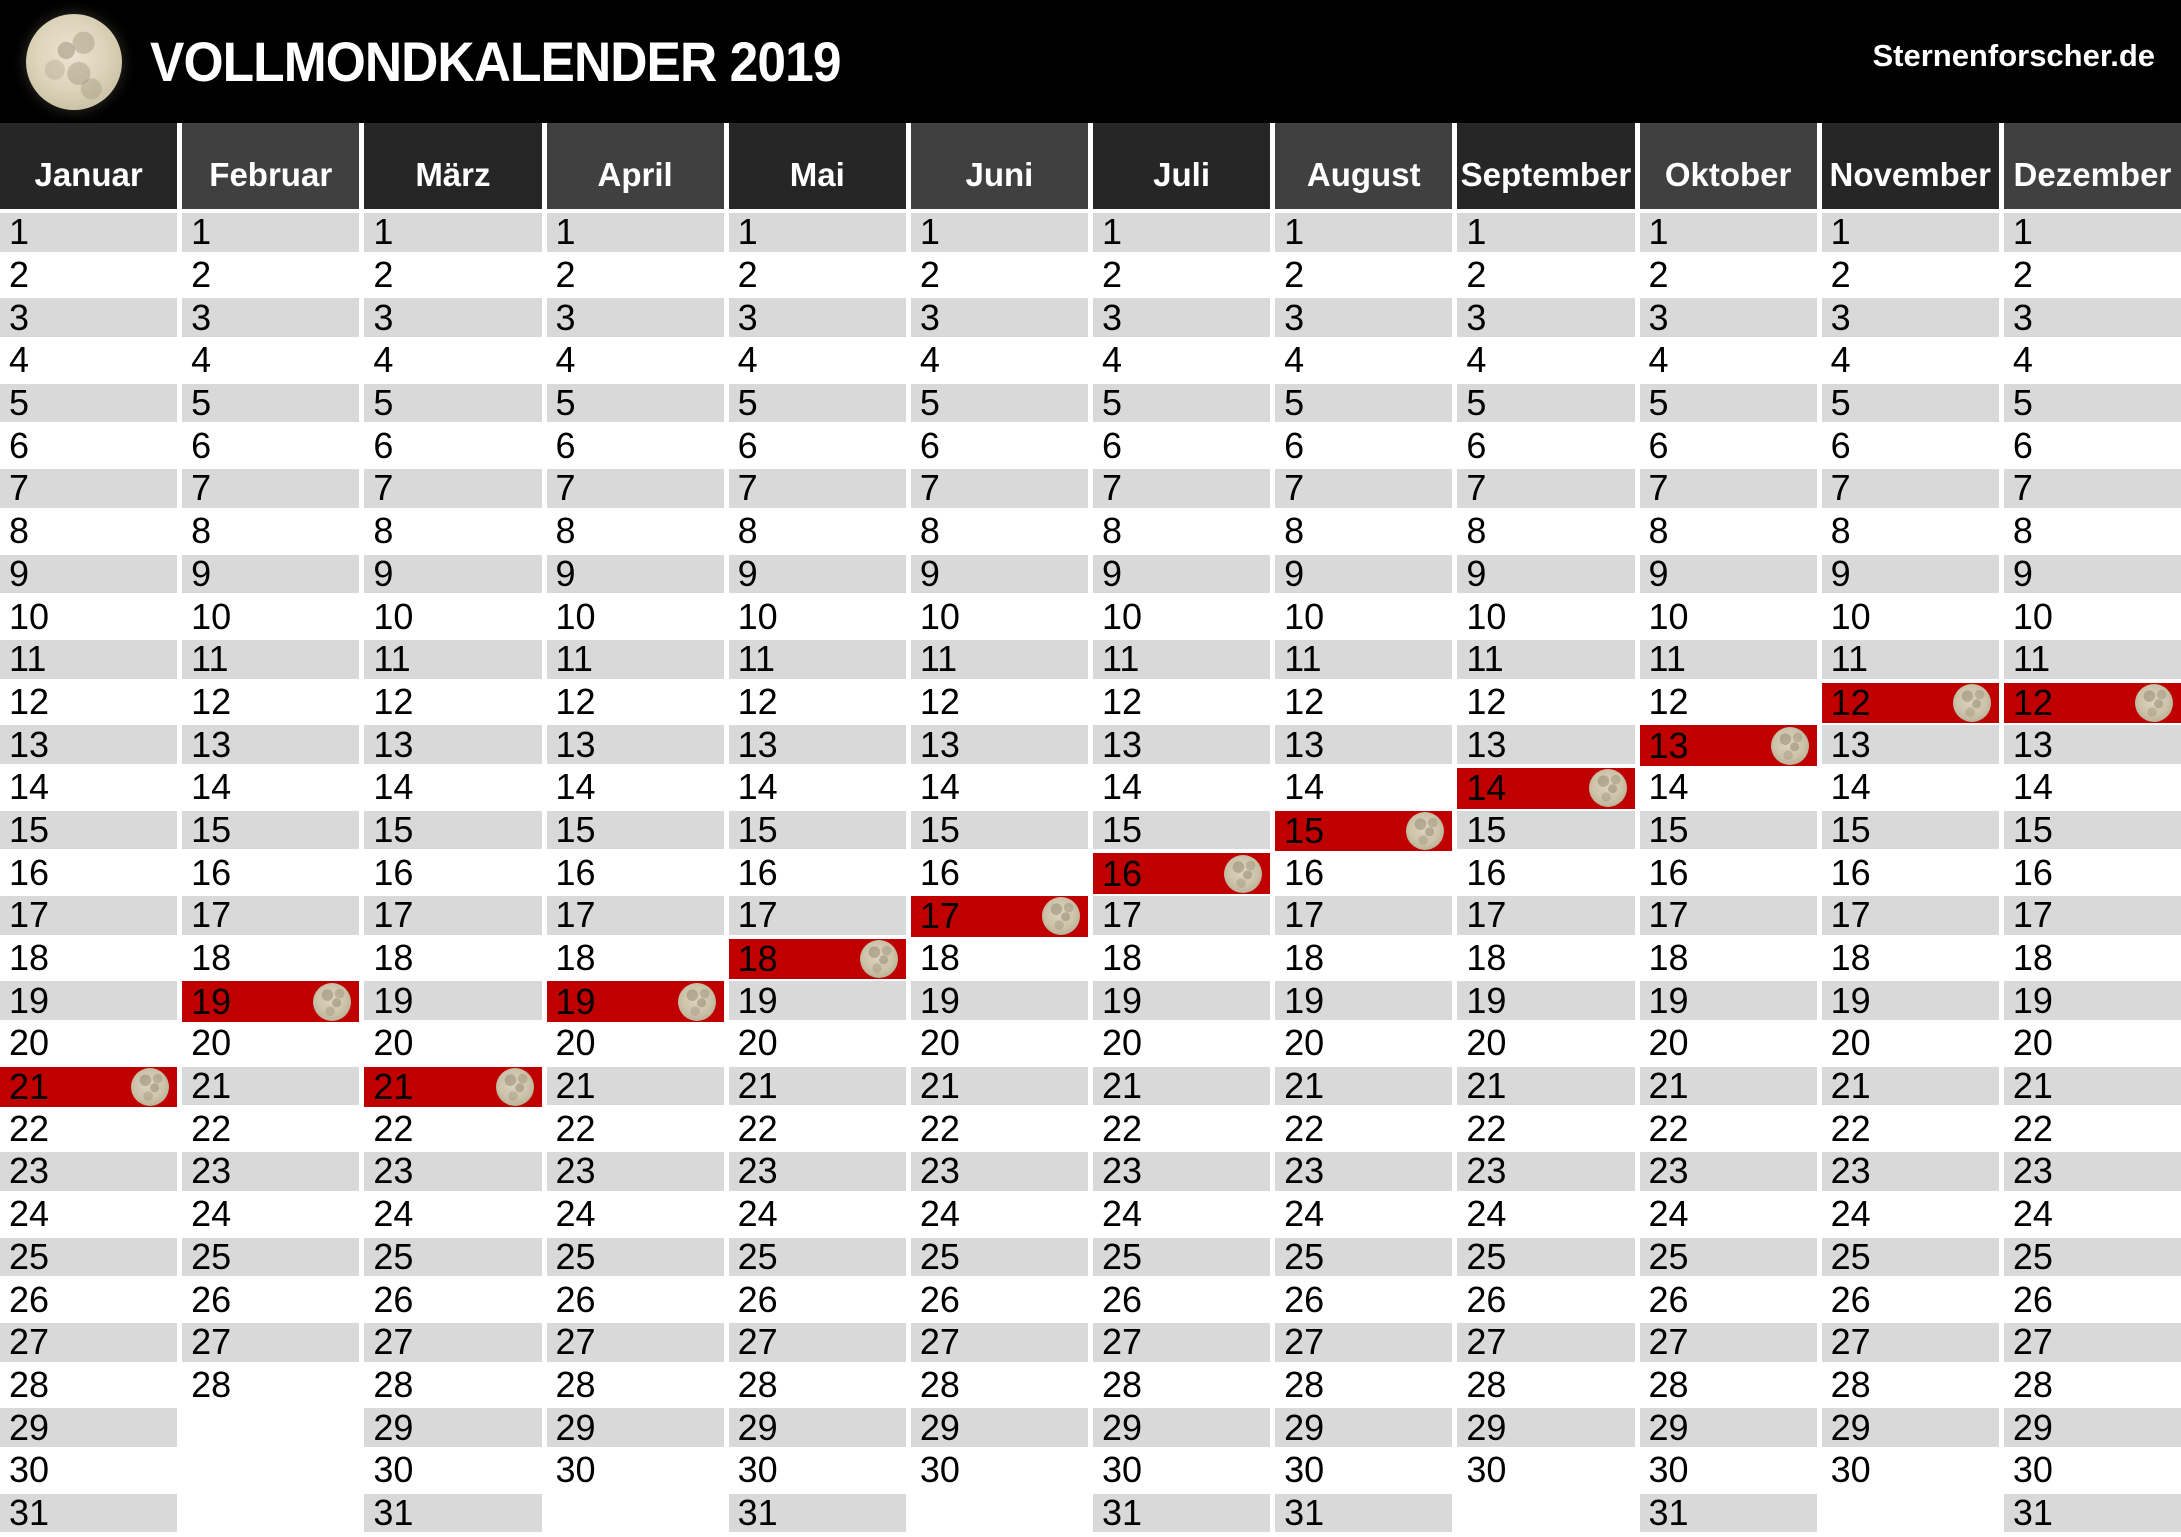 Image resolution: width=2181 pixels, height=1537 pixels. Describe the element at coordinates (1910, 575) in the screenshot. I see `day-cell-november-9: 9` at that location.